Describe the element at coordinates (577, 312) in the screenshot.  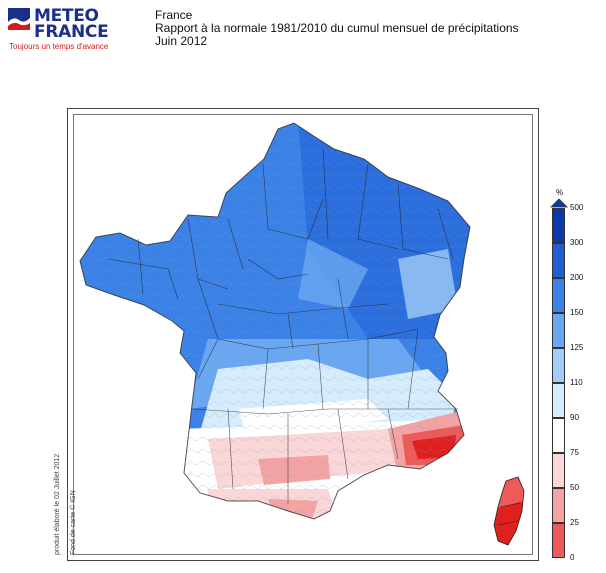
I see `legend-label: 150` at that location.